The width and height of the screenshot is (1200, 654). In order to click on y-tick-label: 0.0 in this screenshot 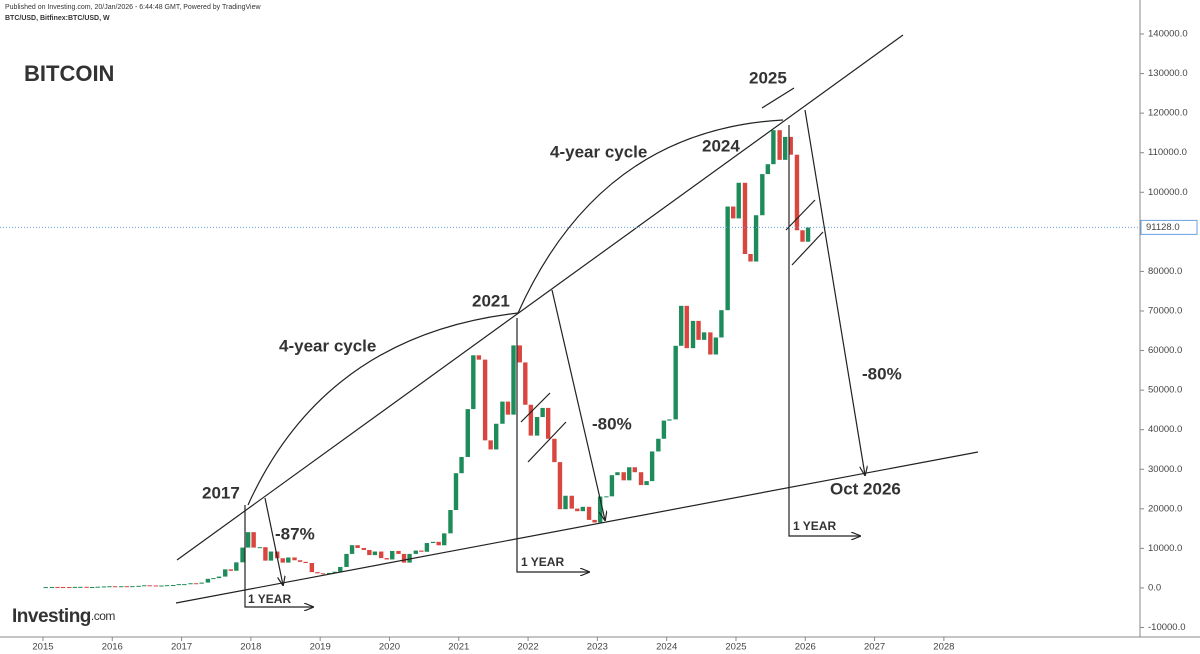, I will do `click(1154, 587)`.